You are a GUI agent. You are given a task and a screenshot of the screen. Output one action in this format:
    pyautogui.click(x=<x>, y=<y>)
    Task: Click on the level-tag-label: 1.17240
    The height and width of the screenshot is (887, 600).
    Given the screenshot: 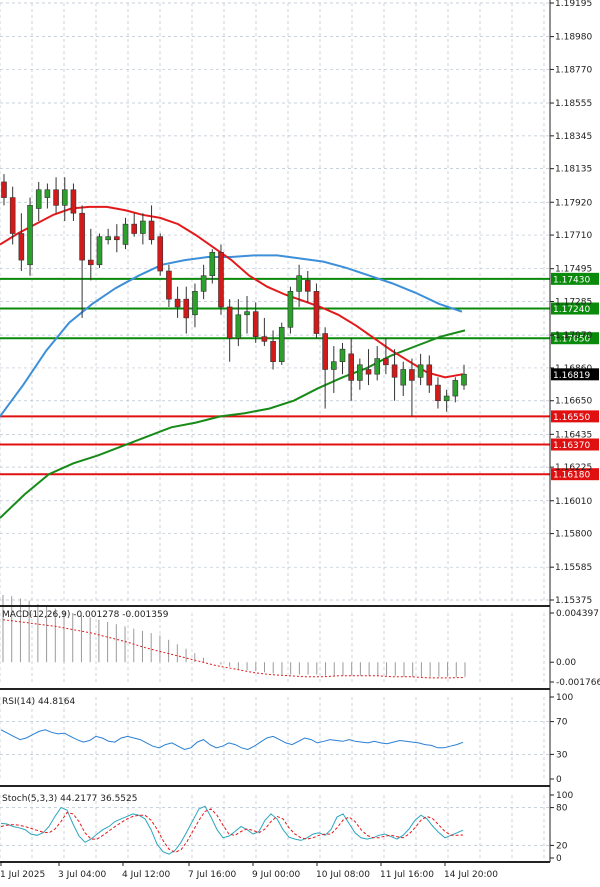 What is the action you would take?
    pyautogui.click(x=571, y=310)
    